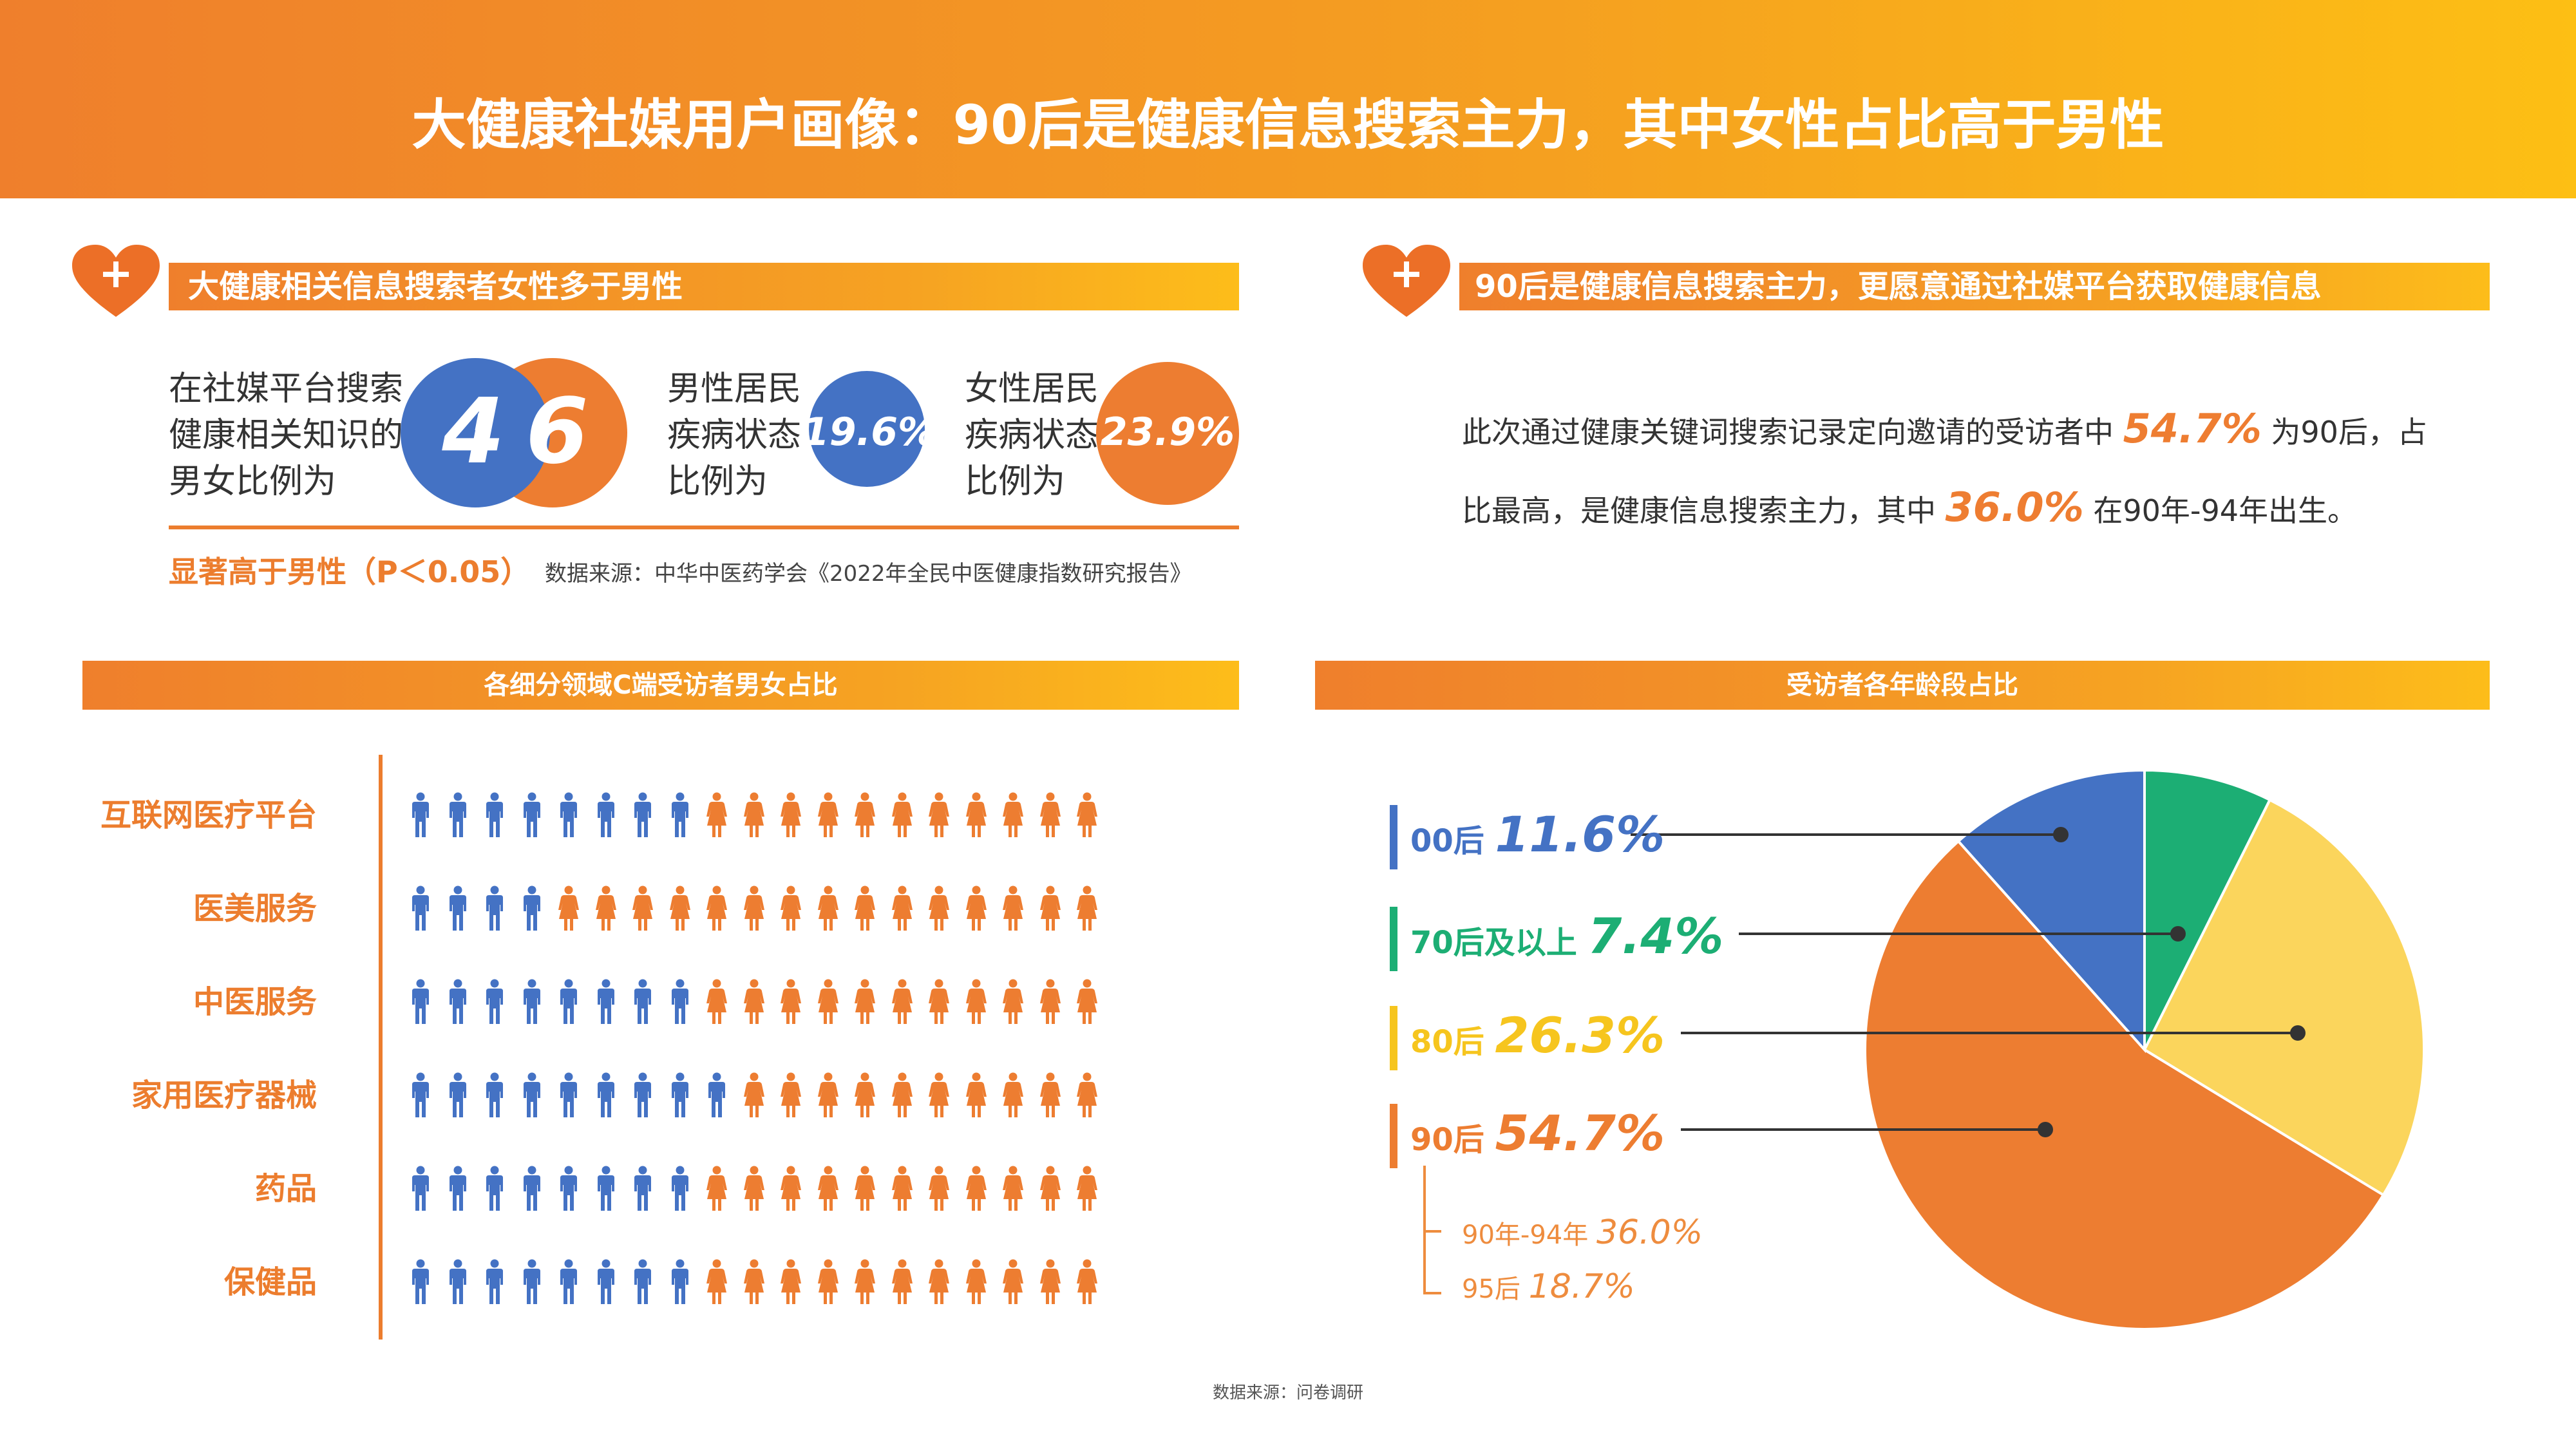  What do you see at coordinates (717, 481) in the screenshot?
I see `stat2-line3: 比例为` at bounding box center [717, 481].